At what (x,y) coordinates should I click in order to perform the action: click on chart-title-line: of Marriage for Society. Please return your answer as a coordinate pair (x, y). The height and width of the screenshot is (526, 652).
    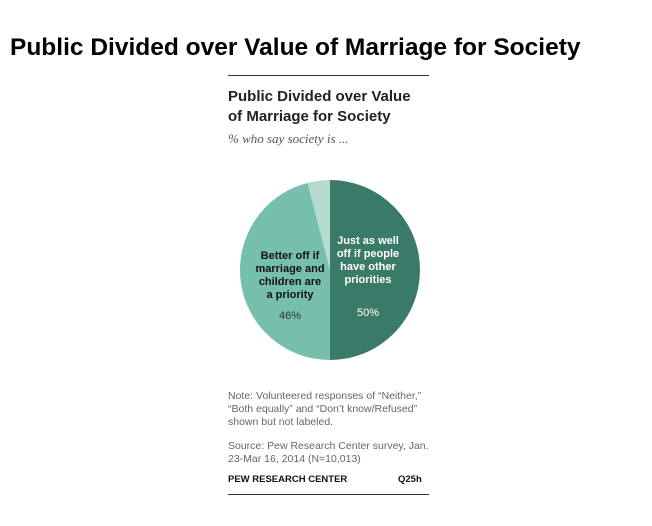
    Looking at the image, I should click on (309, 116).